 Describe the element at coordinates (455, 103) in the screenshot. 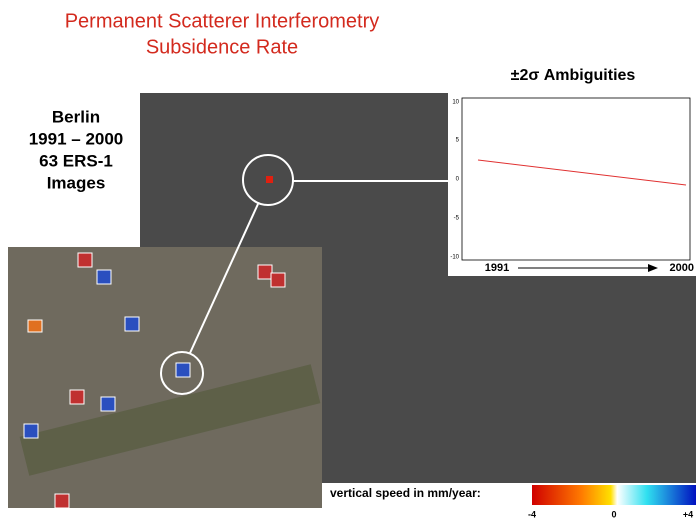

I see `inset-y-tick: 10` at that location.